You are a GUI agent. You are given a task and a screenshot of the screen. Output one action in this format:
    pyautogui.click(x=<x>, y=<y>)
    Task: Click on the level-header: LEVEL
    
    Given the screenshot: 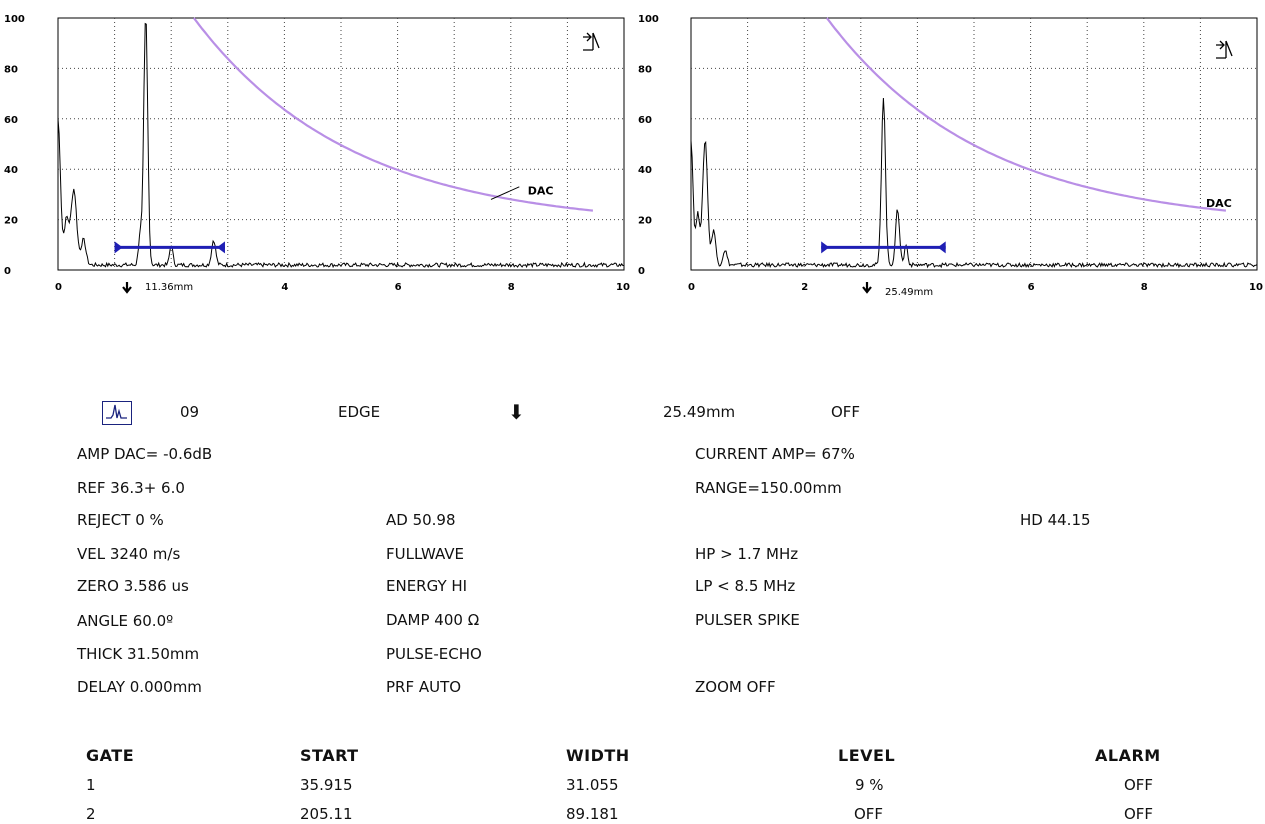 What is the action you would take?
    pyautogui.click(x=867, y=755)
    